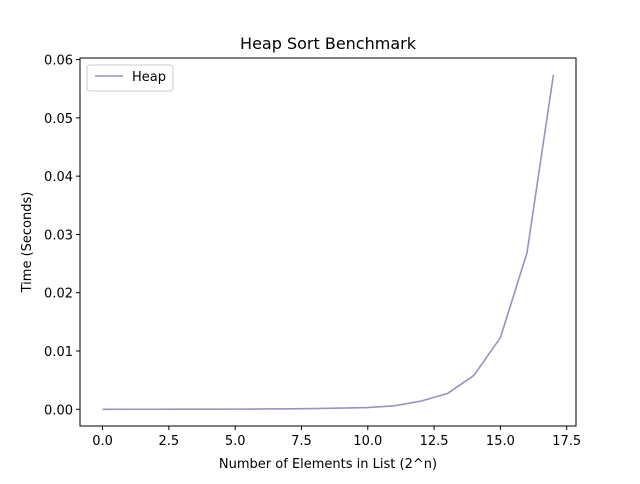 This screenshot has height=484, width=640. I want to click on y-tick-label: 0.04, so click(58, 177).